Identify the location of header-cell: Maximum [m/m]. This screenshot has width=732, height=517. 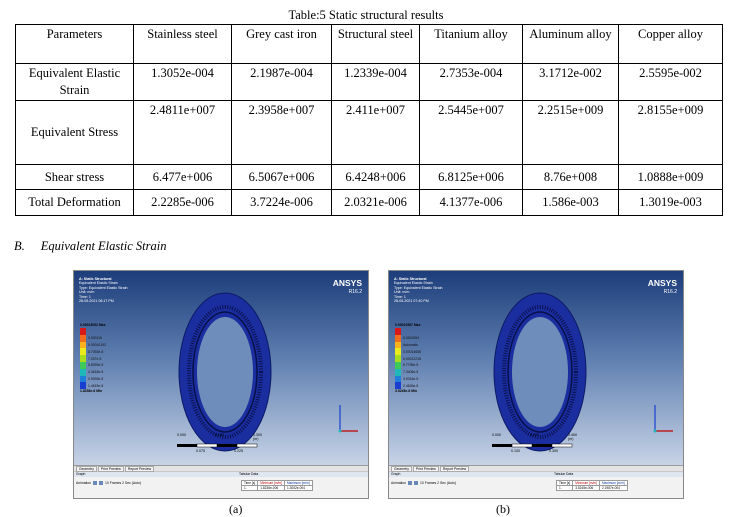
(298, 483).